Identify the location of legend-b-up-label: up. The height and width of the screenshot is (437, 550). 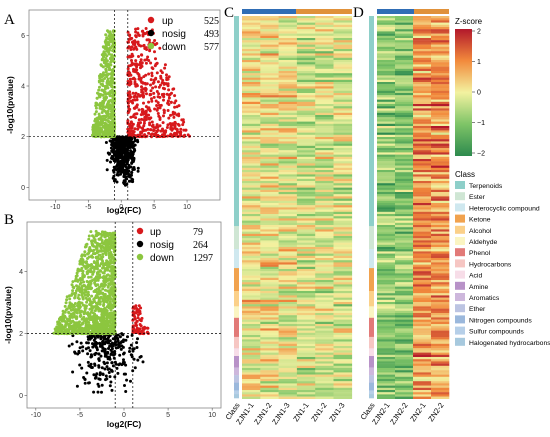
(156, 232).